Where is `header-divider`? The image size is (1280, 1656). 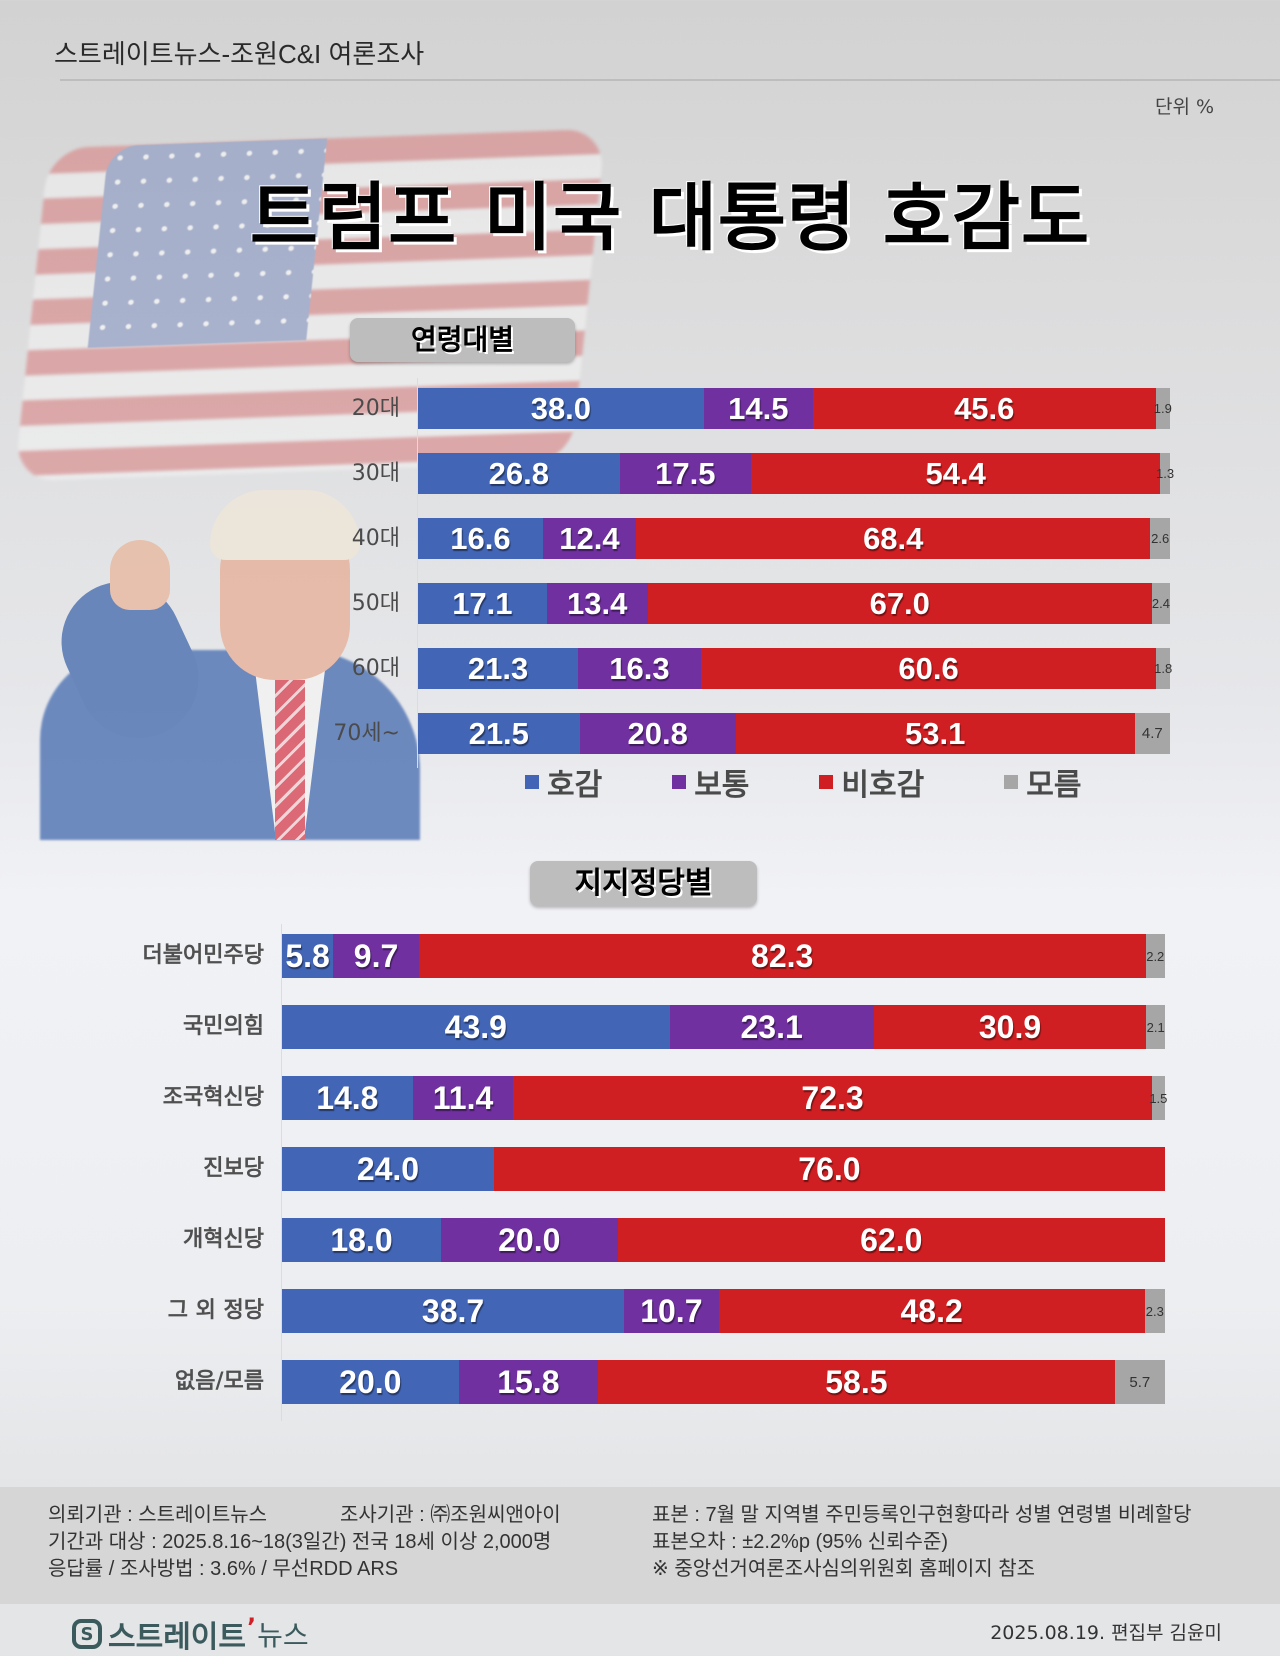
header-divider is located at coordinates (670, 80).